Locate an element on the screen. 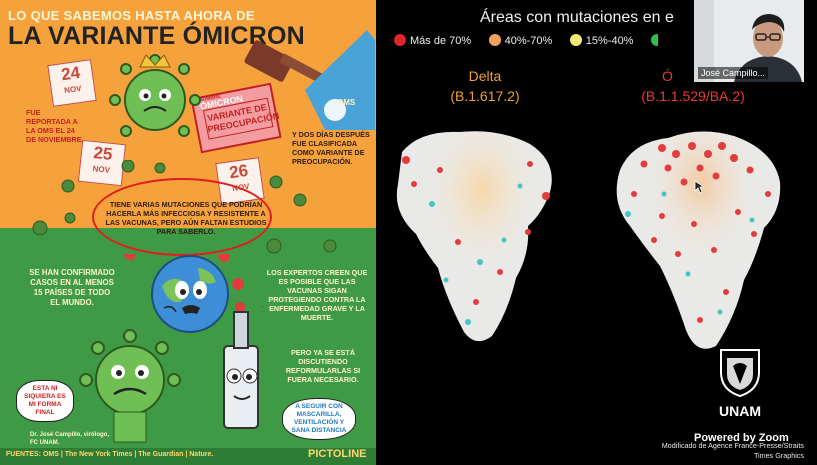 The width and height of the screenshot is (817, 465). legend-item-low: 15%-40% is located at coordinates (601, 40).